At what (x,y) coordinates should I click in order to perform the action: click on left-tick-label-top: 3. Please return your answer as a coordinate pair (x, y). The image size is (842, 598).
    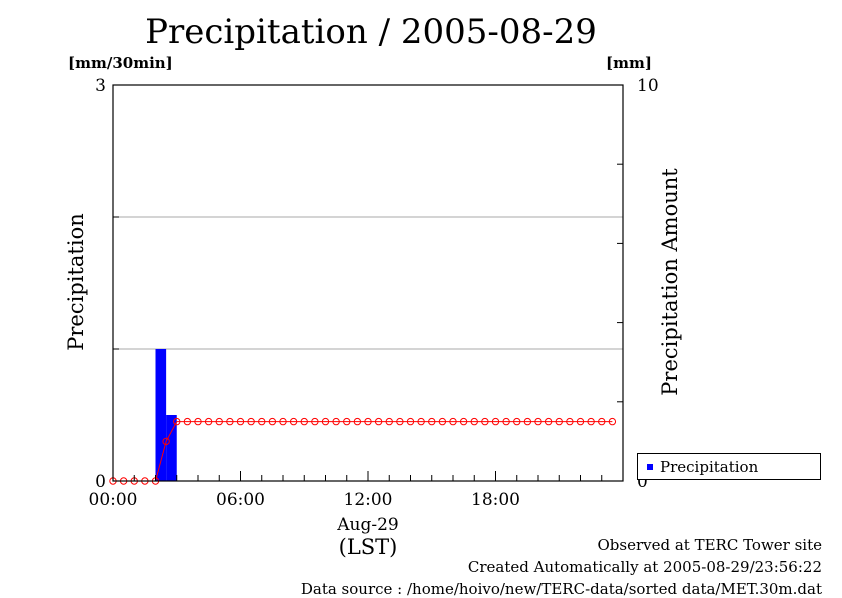
    Looking at the image, I should click on (100, 86).